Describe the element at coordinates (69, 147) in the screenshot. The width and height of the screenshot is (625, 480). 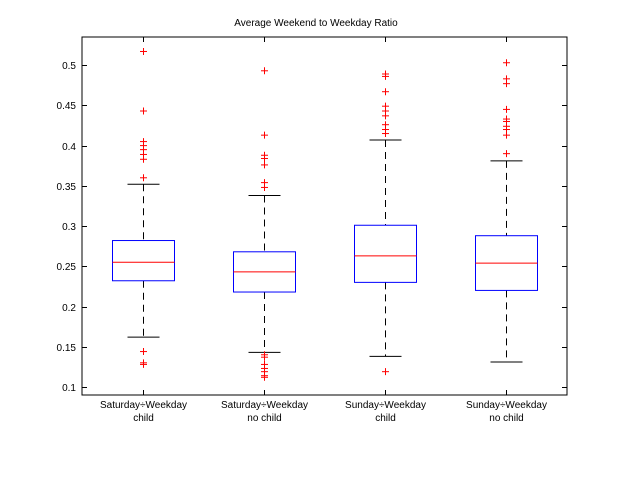
I see `y-tick-label: 0.4` at that location.